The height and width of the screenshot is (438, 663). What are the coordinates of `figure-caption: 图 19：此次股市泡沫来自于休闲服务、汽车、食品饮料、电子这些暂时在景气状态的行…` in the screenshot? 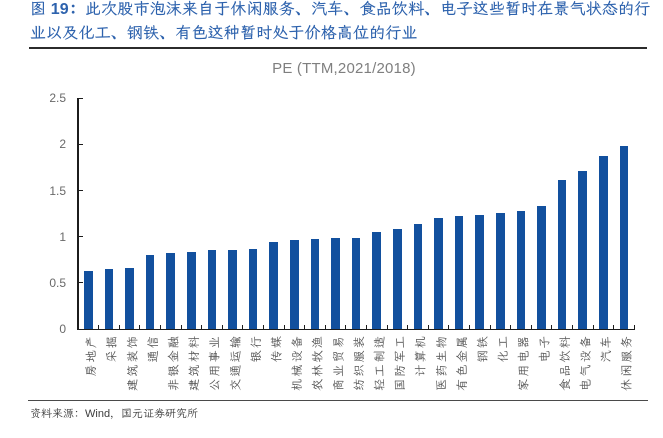 It's located at (346, 23).